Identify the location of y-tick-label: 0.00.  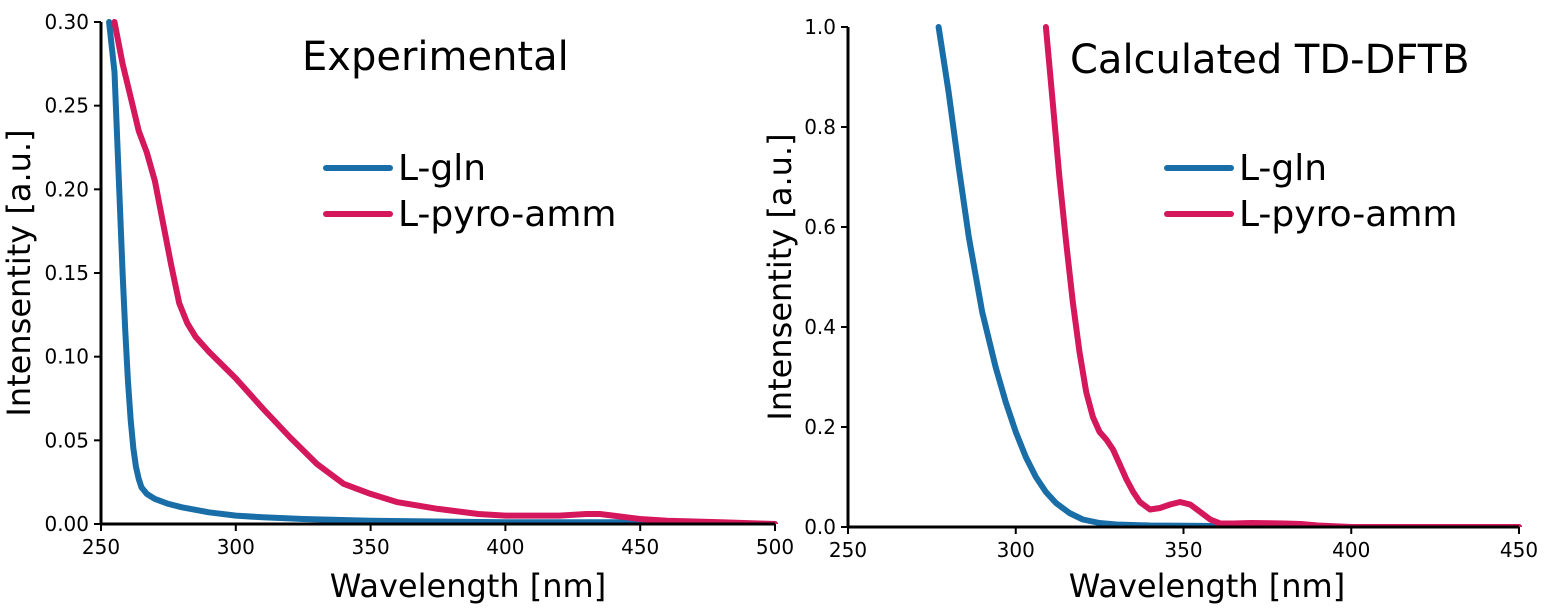
(66, 524).